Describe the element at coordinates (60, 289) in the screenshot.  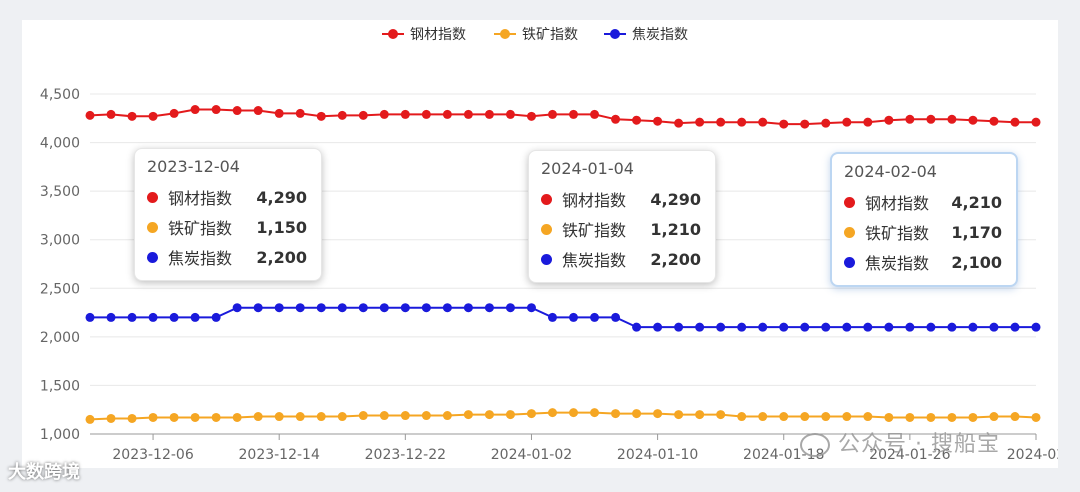
I see `y-tick-label: 2,500` at that location.